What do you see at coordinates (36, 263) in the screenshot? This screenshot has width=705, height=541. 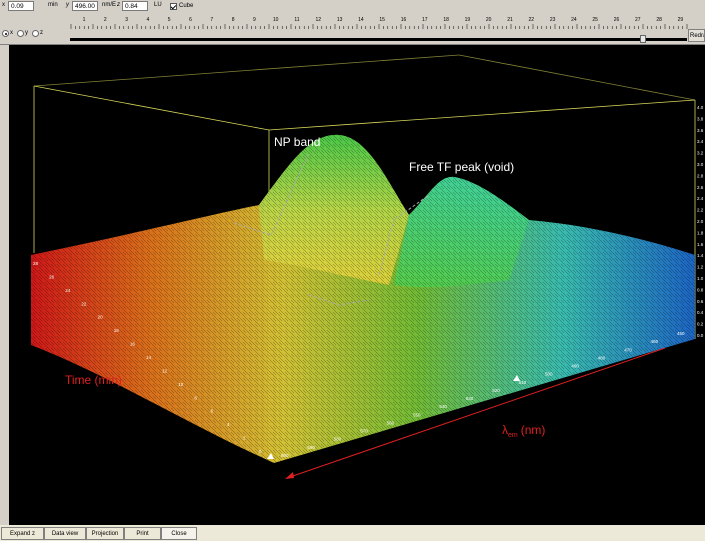 I see `time-tick-label: 28` at bounding box center [36, 263].